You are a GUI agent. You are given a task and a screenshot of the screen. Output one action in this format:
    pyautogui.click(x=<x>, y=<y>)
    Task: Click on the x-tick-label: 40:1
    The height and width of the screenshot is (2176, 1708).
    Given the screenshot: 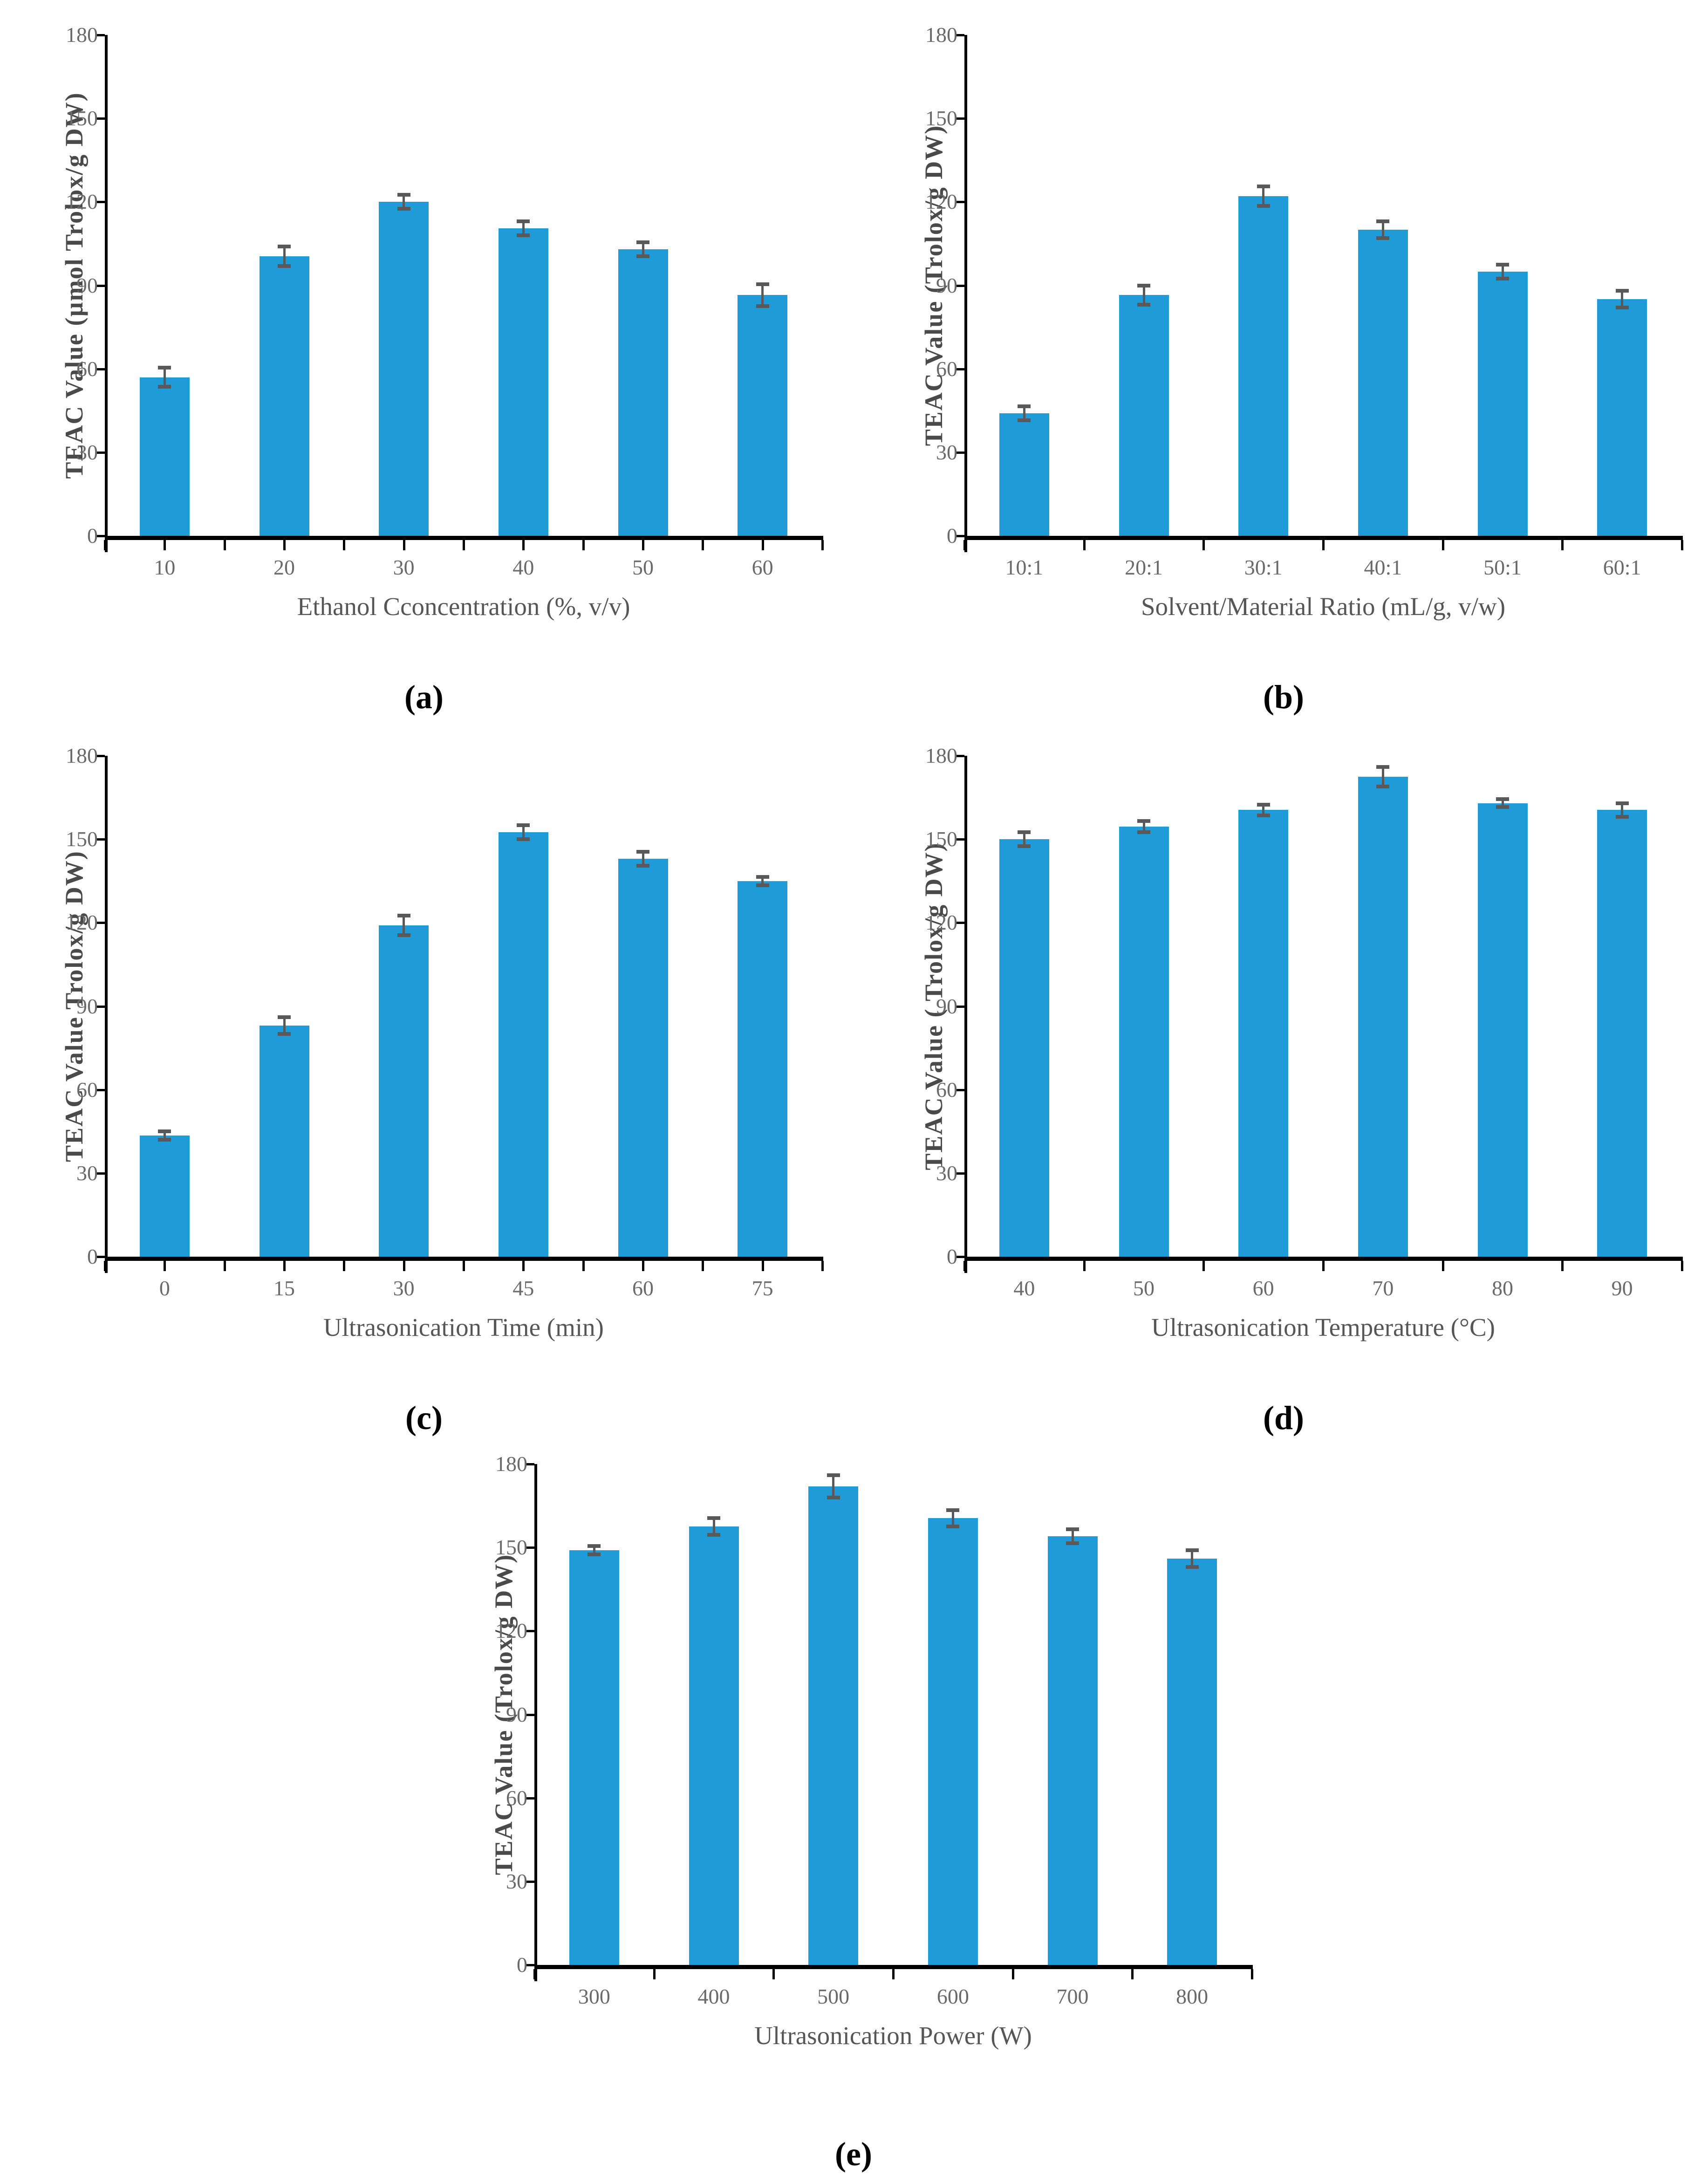 What is the action you would take?
    pyautogui.click(x=1383, y=567)
    